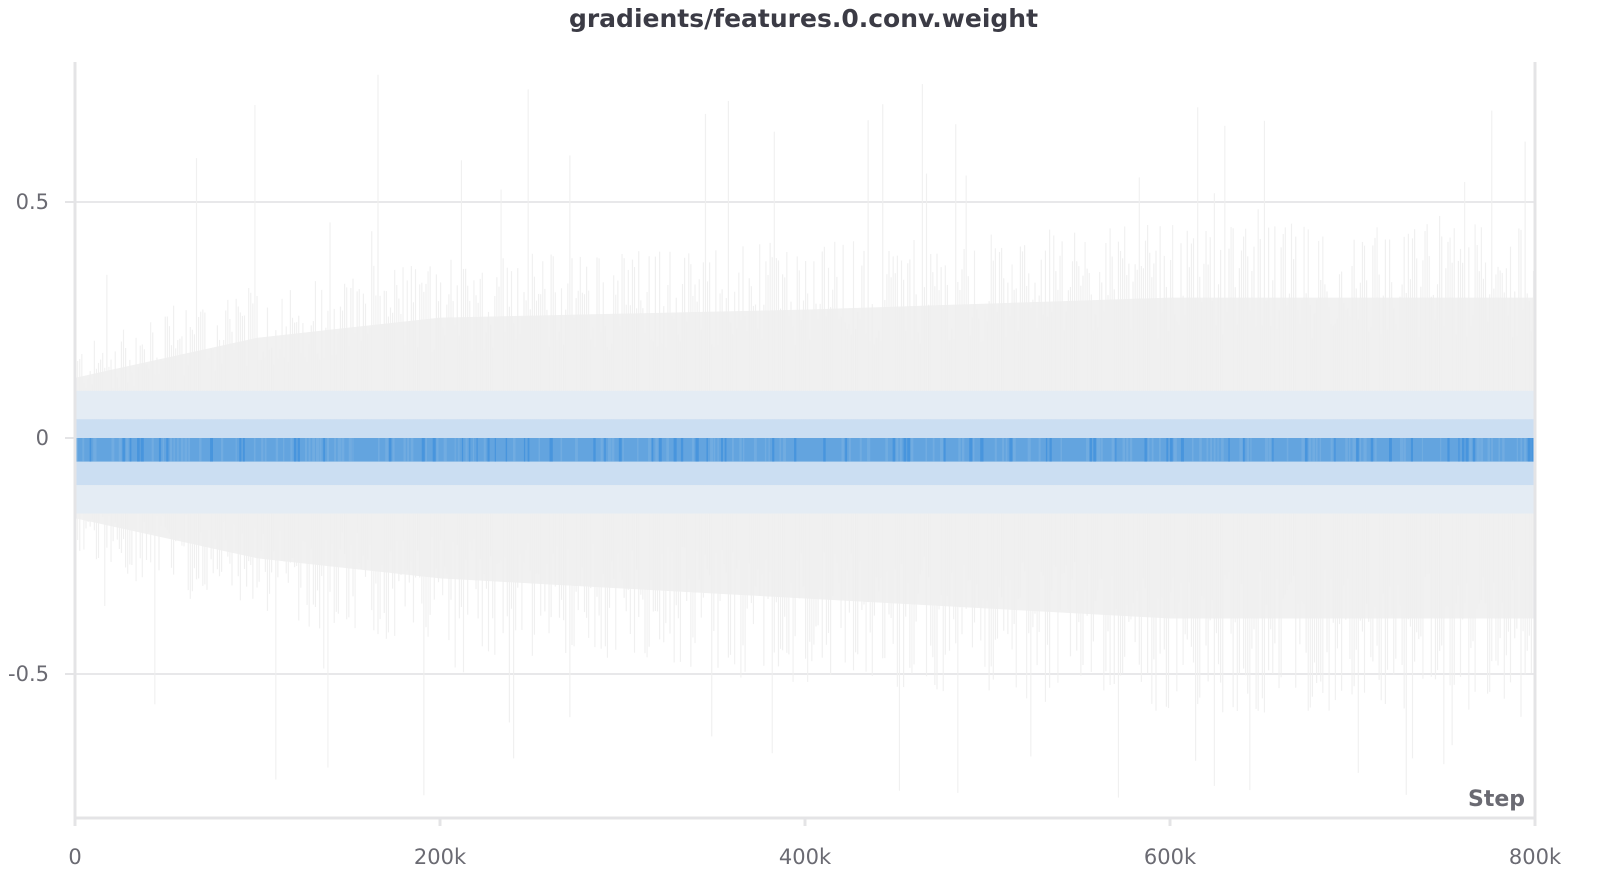 This screenshot has height=890, width=1607. I want to click on x-axis-title: Step, so click(1496, 799).